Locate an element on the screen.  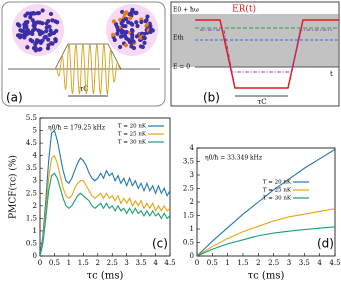
y-tick-label: 5.5 is located at coordinates (31, 118).